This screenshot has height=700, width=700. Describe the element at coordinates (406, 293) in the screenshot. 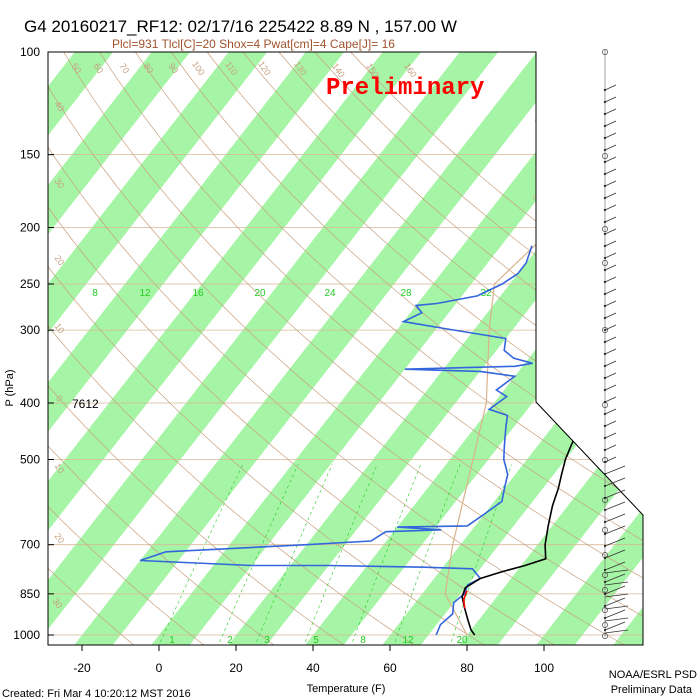

I see `mixing-ratio-label: 28` at that location.